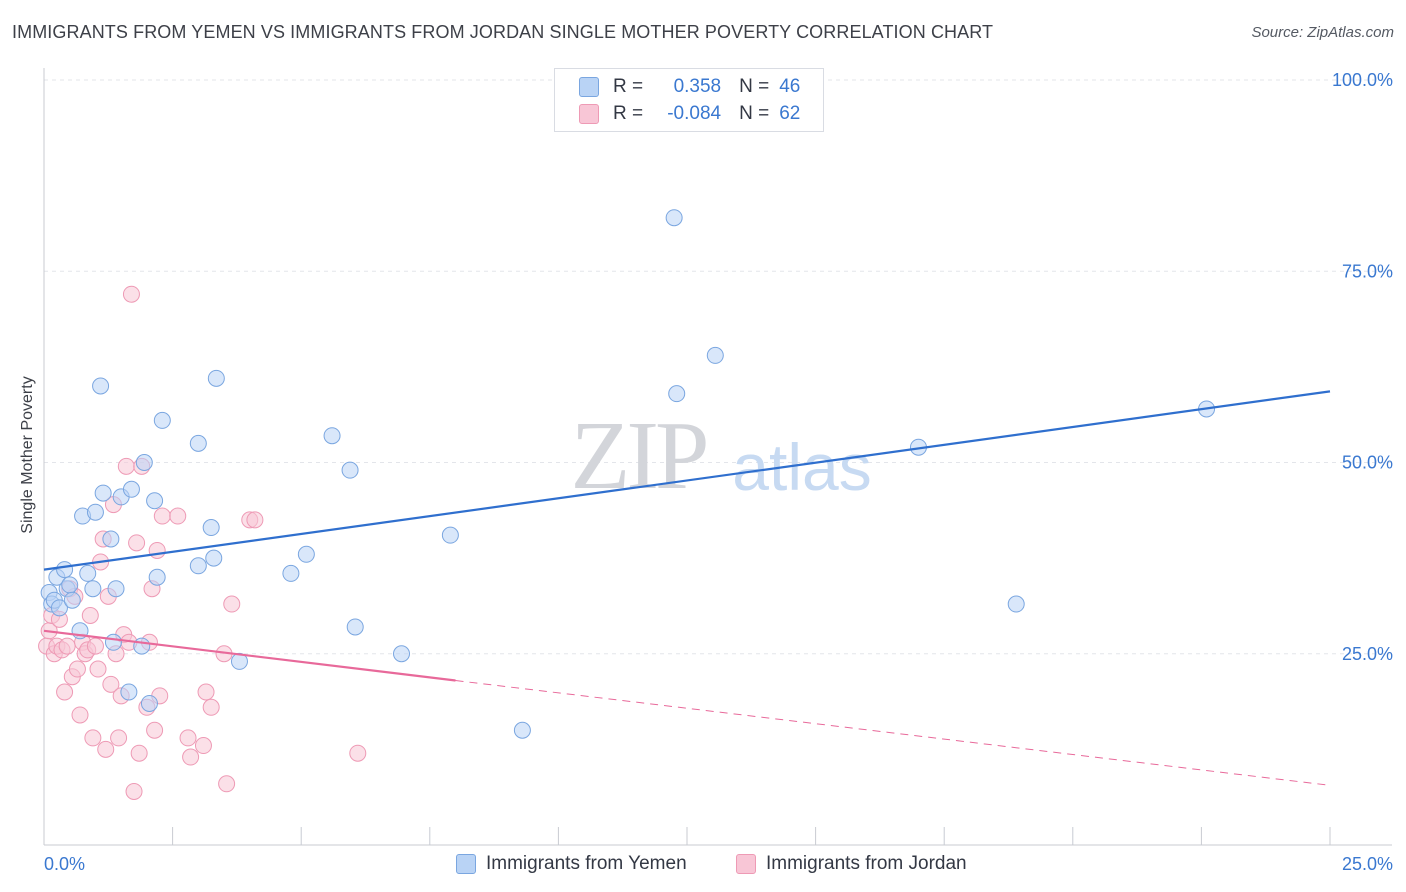  Describe the element at coordinates (1367, 864) in the screenshot. I see `x-tick-label: 25.0%` at that location.